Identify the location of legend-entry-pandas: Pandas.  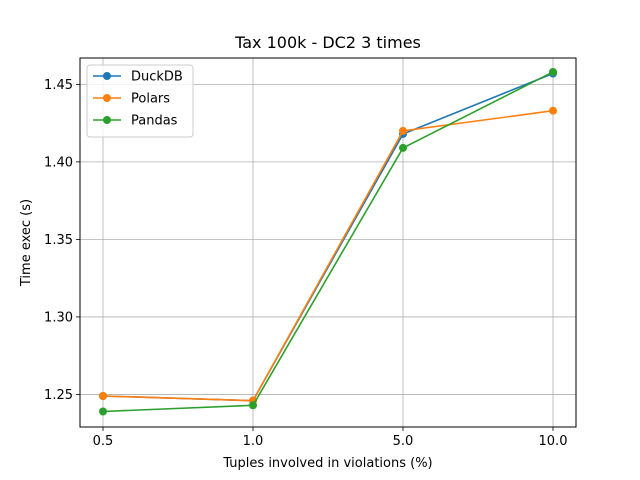
(135, 121).